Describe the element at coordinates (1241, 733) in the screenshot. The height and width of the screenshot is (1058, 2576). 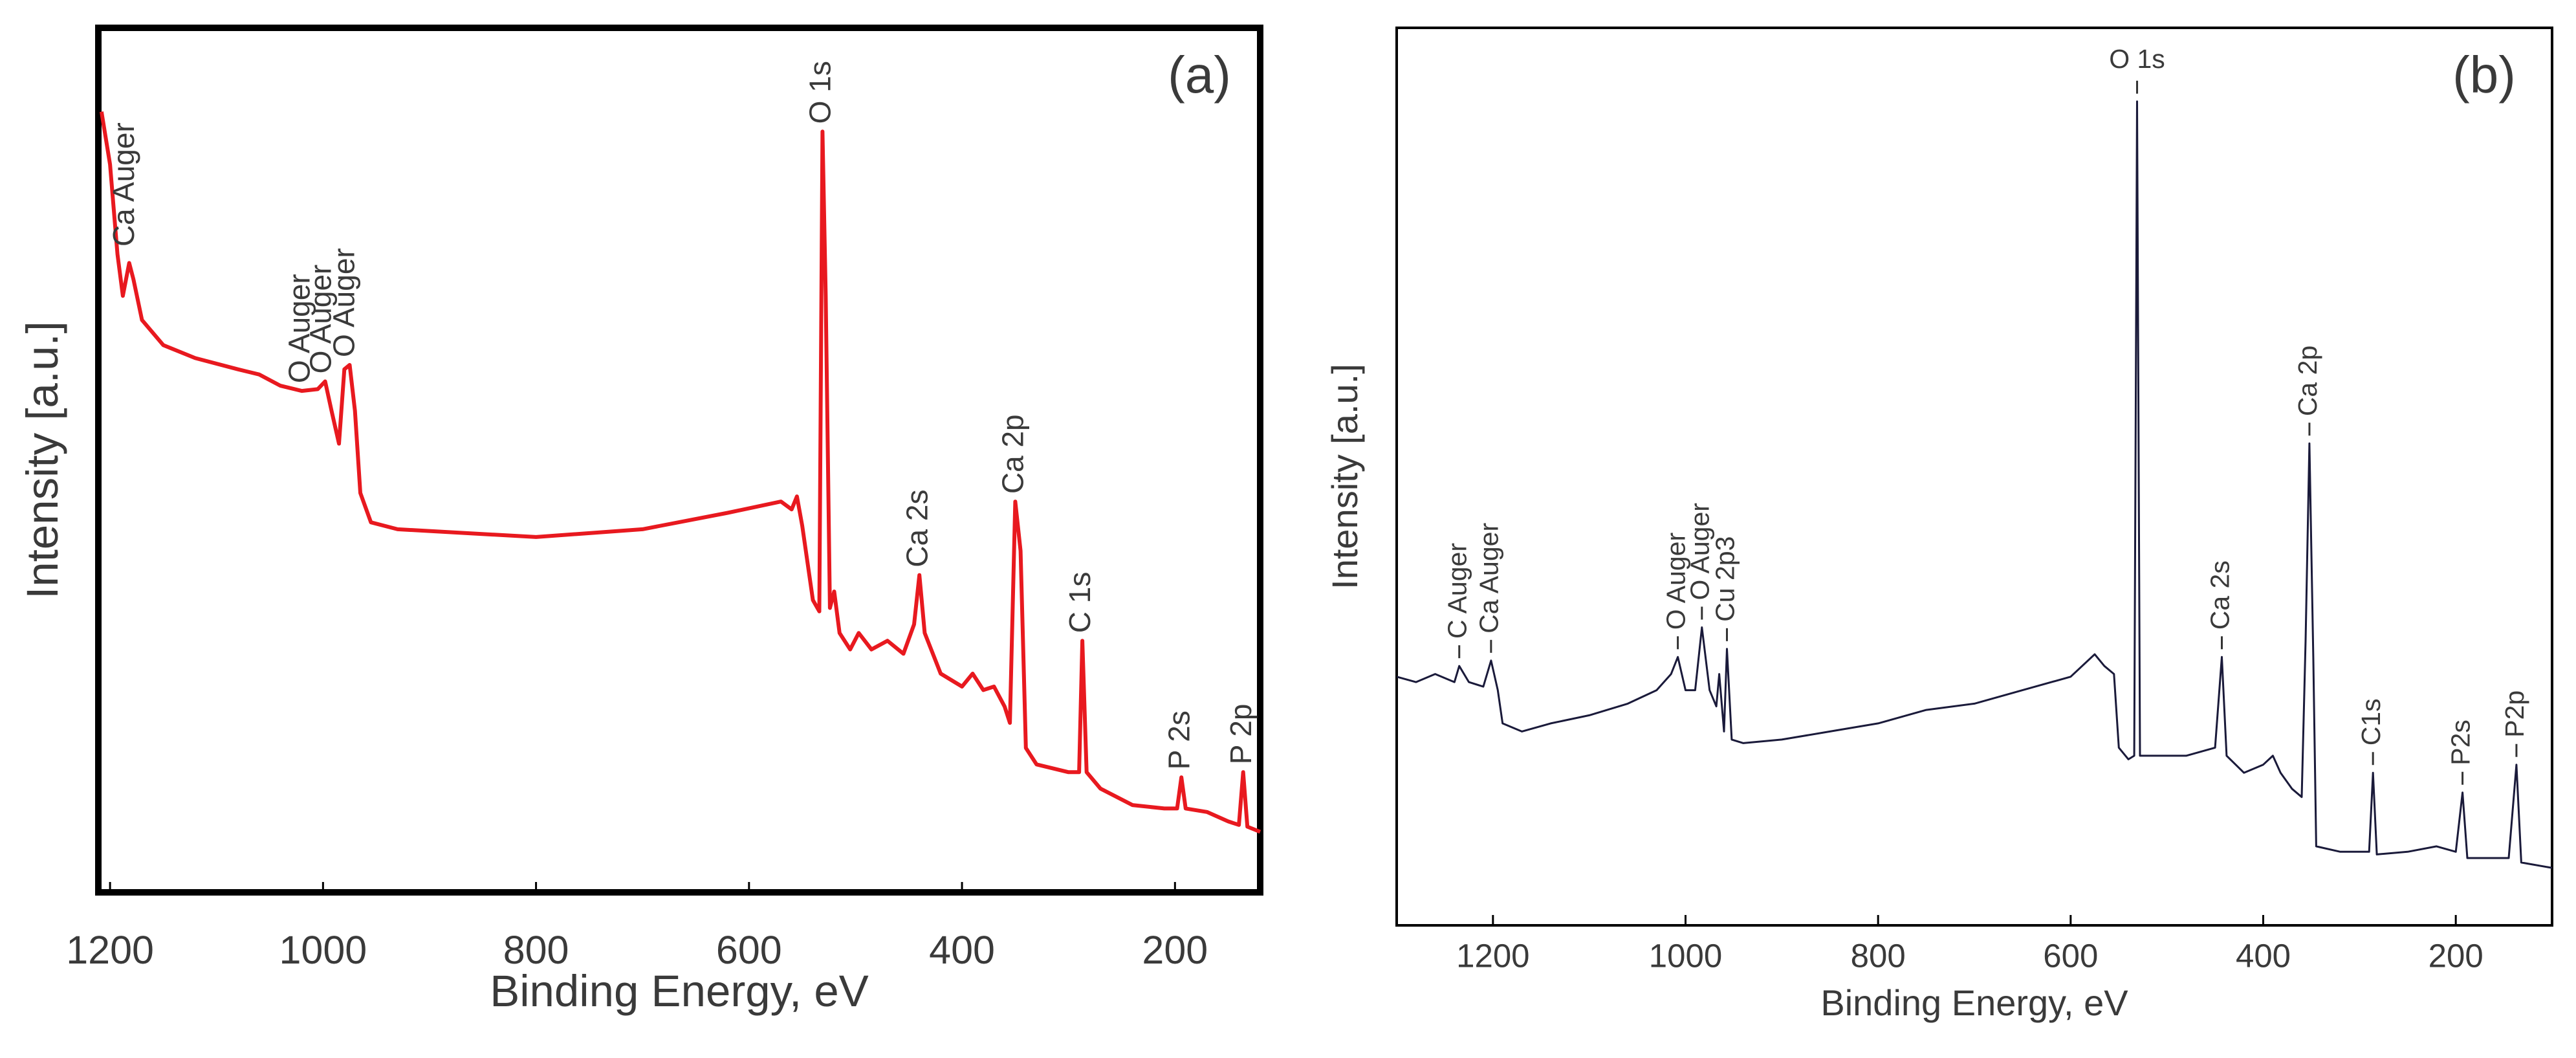
I see `peak-label: P 2p` at that location.